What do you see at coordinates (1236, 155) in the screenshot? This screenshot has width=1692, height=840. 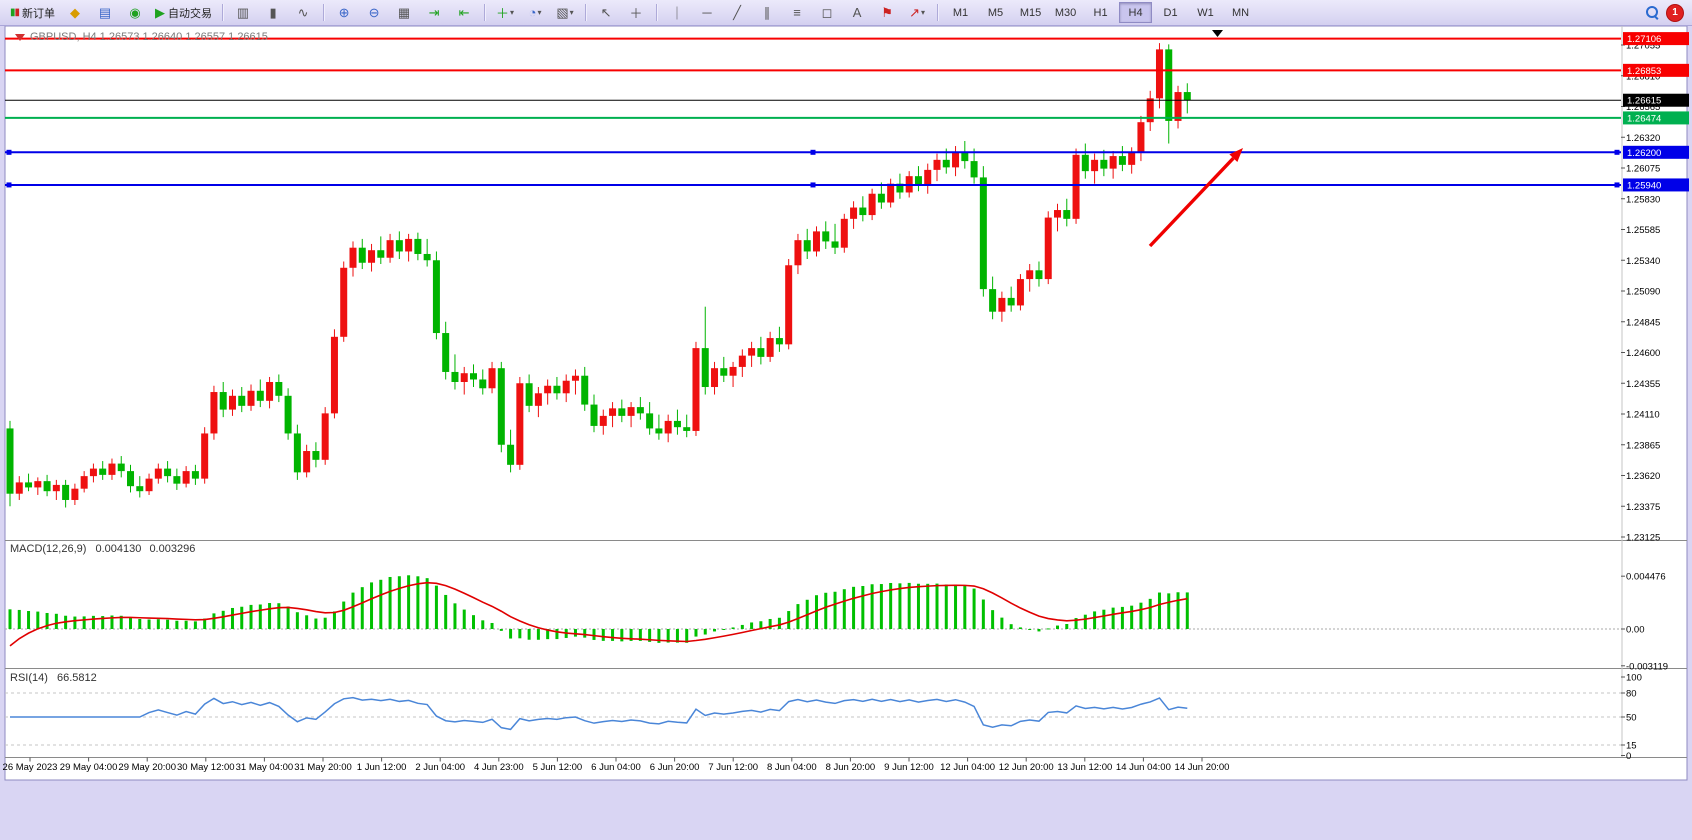 I see `annotation-arrow-head` at bounding box center [1236, 155].